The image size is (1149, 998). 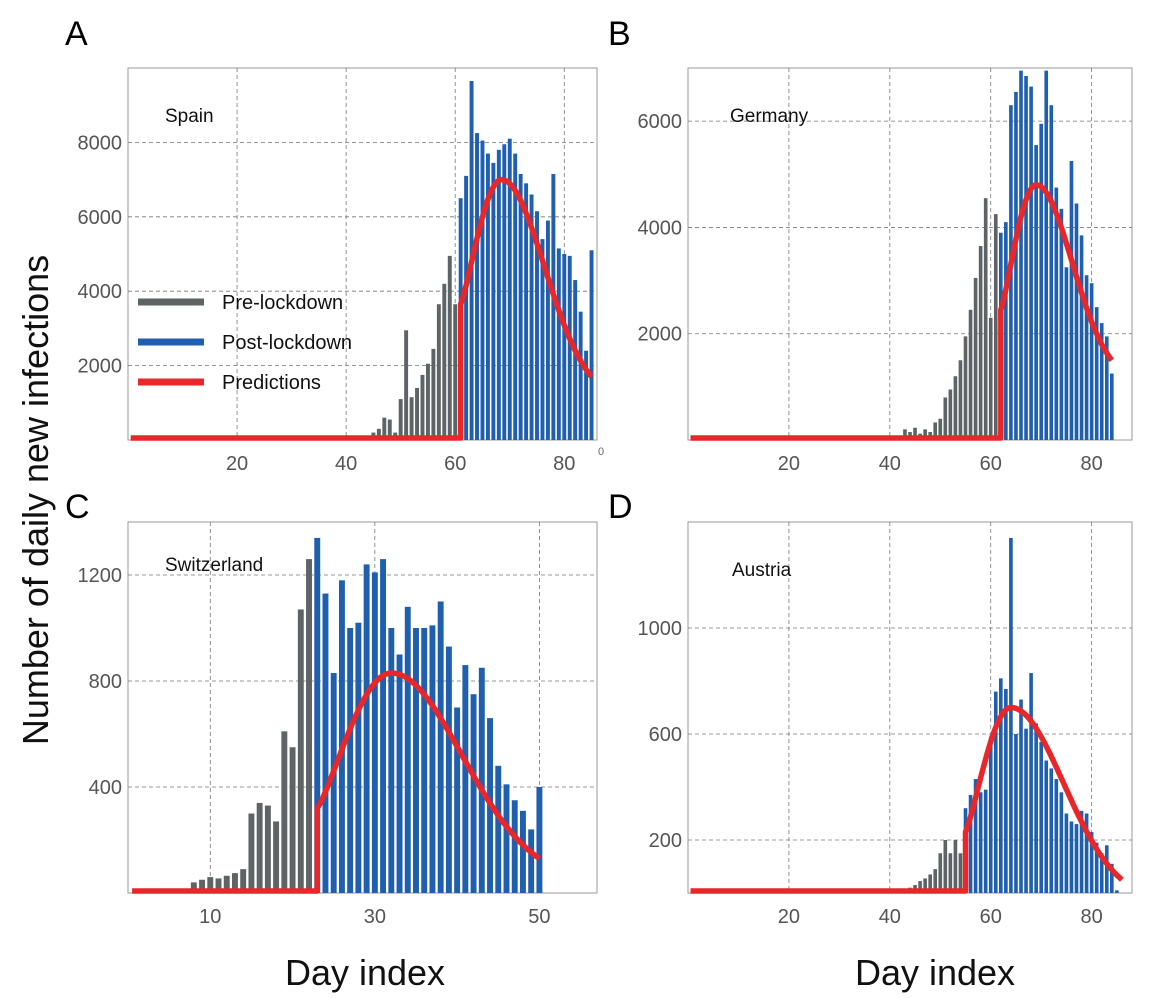 What do you see at coordinates (665, 841) in the screenshot?
I see `y-tick-label: 200` at bounding box center [665, 841].